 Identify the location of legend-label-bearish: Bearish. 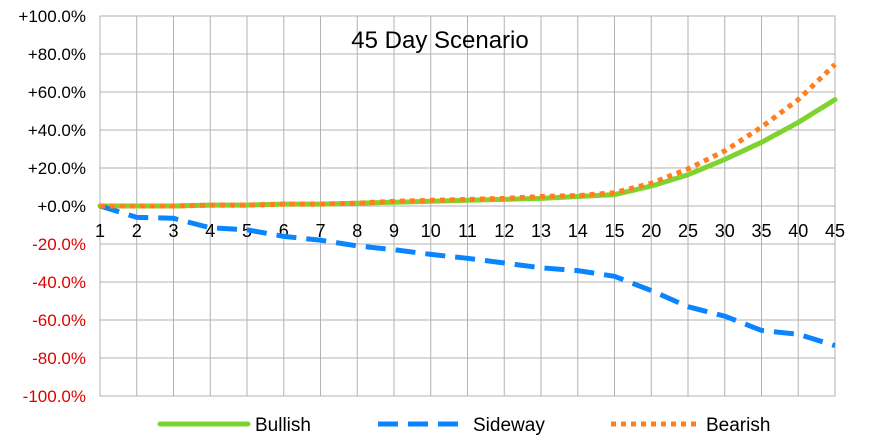
(738, 425).